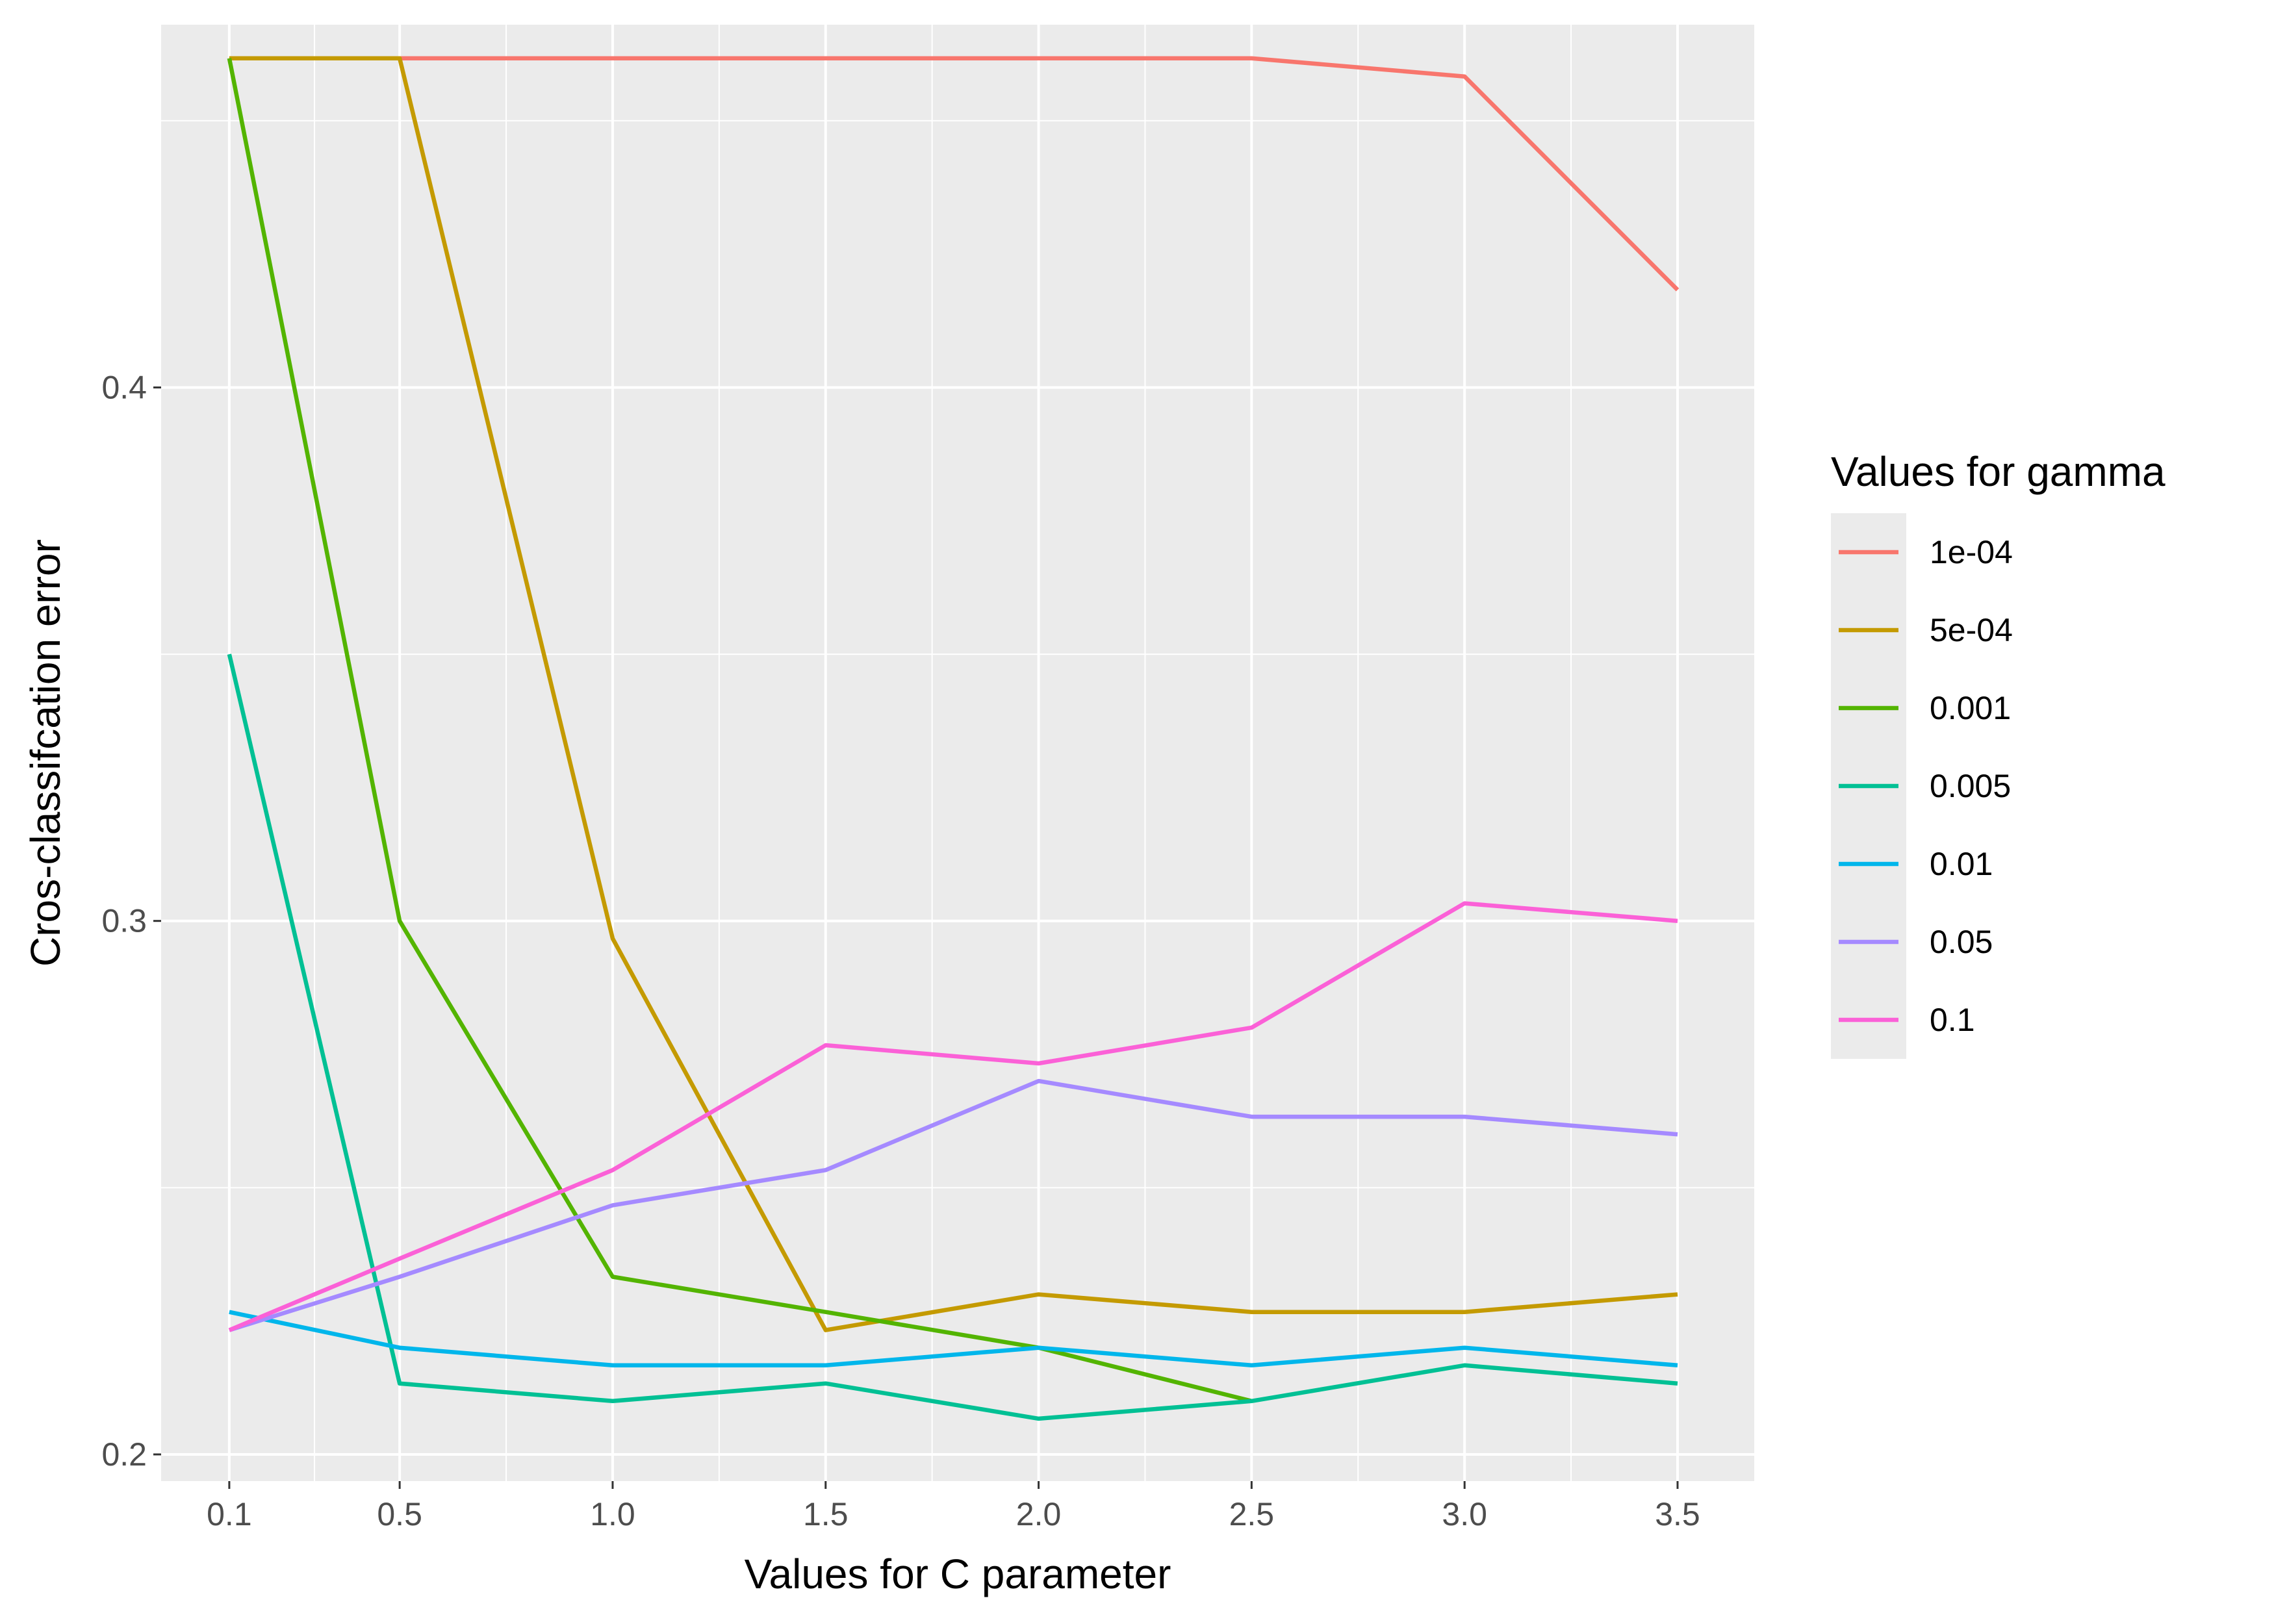  What do you see at coordinates (1970, 708) in the screenshot?
I see `legend-label-0.001: 0.001` at bounding box center [1970, 708].